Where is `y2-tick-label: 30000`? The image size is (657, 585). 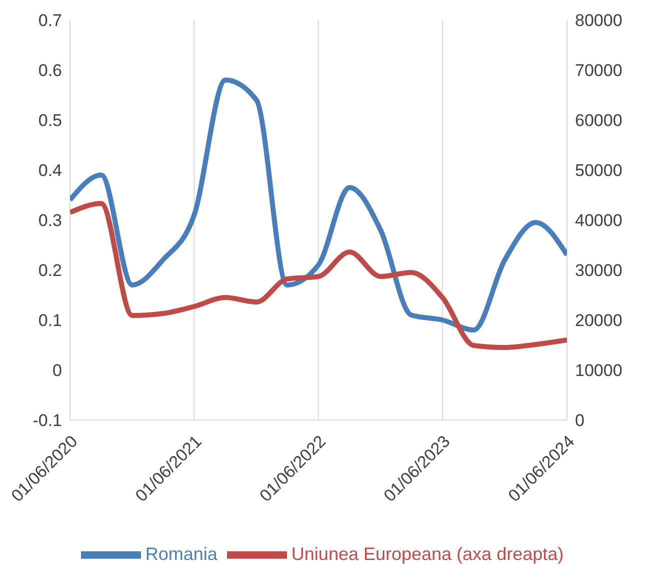
y2-tick-label: 30000 is located at coordinates (598, 270).